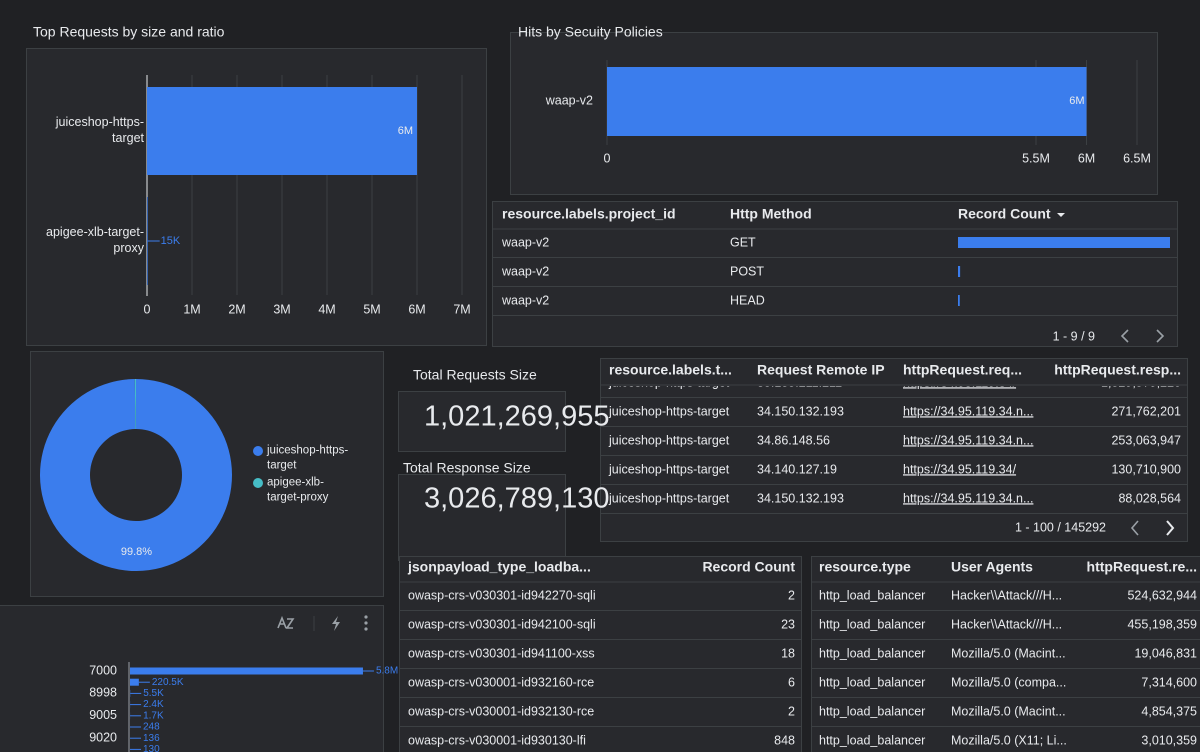 The height and width of the screenshot is (752, 1200). Describe the element at coordinates (136, 552) in the screenshot. I see `value-label: 99.8%` at that location.